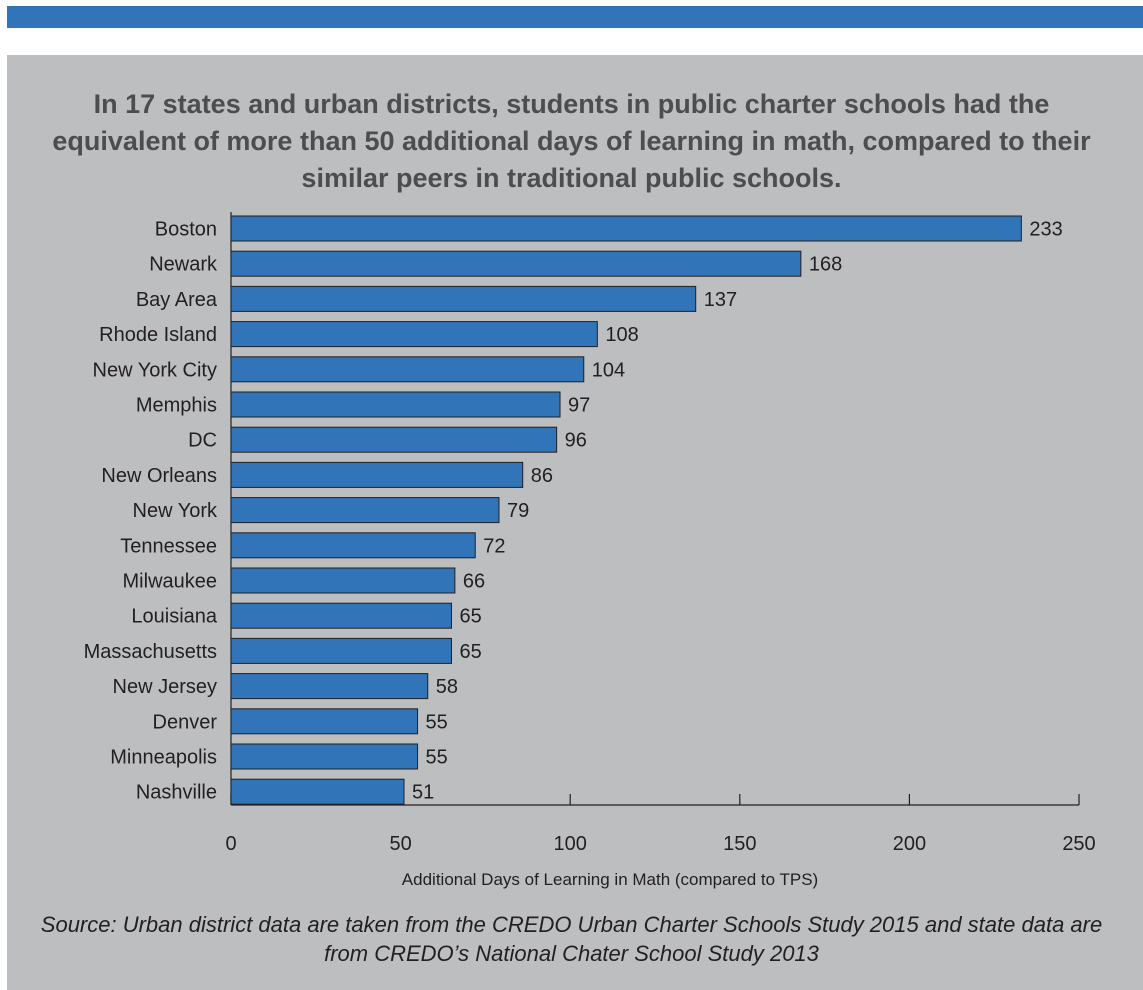  I want to click on value-label-7: 86, so click(542, 476).